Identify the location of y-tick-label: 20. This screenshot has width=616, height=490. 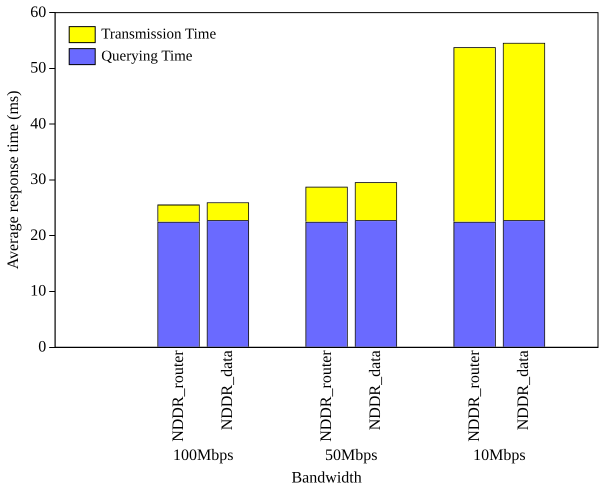
(38, 235).